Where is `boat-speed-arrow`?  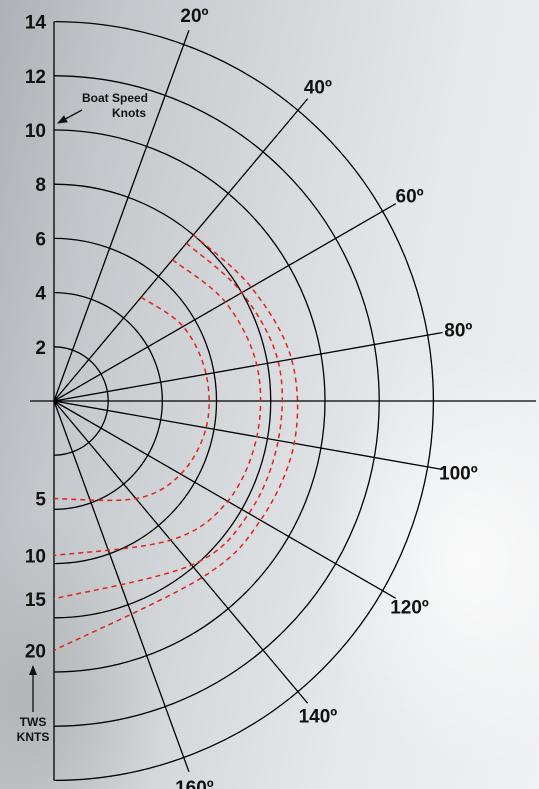
boat-speed-arrow is located at coordinates (70, 116).